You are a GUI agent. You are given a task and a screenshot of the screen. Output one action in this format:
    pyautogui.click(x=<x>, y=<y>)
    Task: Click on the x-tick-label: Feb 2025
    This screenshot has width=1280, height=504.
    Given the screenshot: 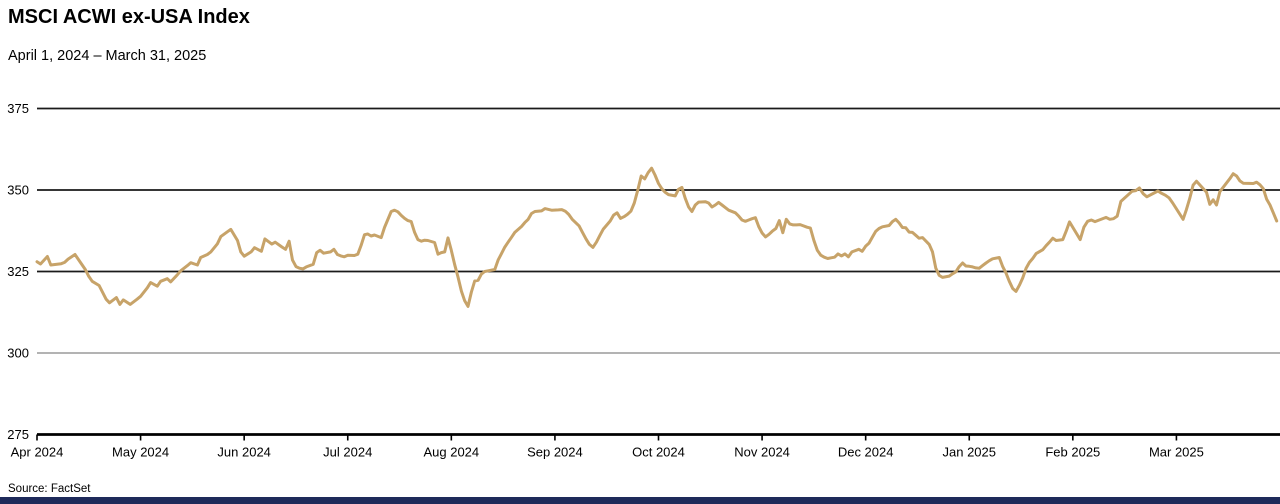 What is the action you would take?
    pyautogui.click(x=1072, y=452)
    